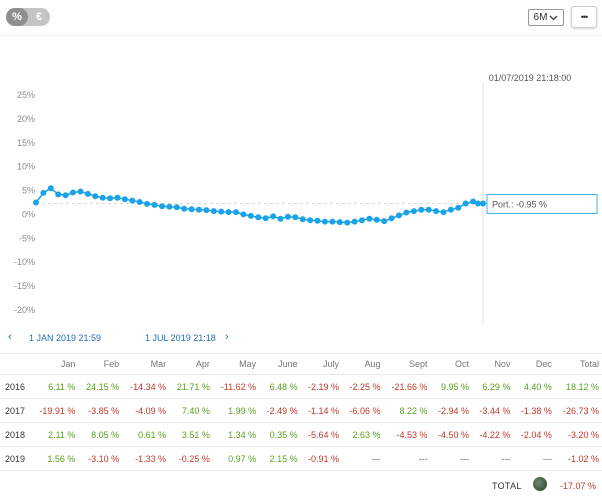 Image resolution: width=602 pixels, height=500 pixels. I want to click on table-cell: 9.95 %, so click(451, 386).